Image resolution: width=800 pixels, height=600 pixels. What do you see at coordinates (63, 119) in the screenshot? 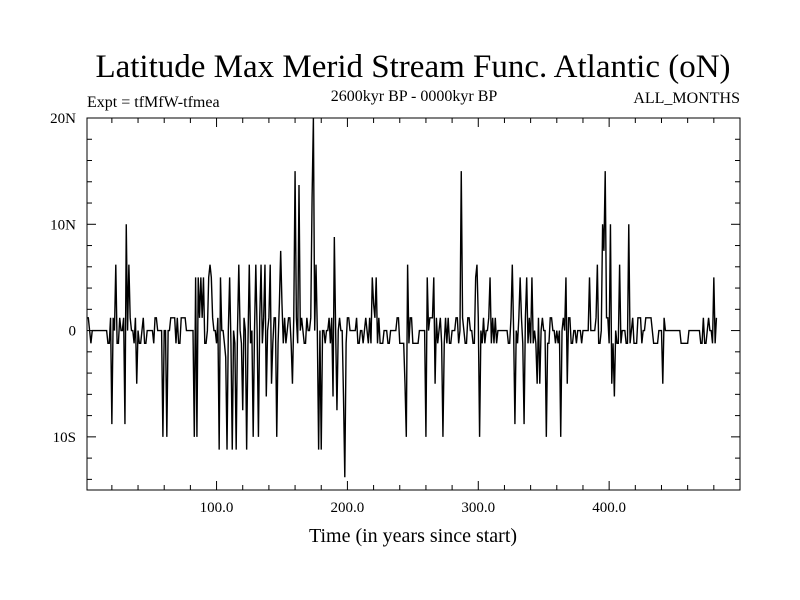
I see `y-tick-label: 20N` at bounding box center [63, 119].